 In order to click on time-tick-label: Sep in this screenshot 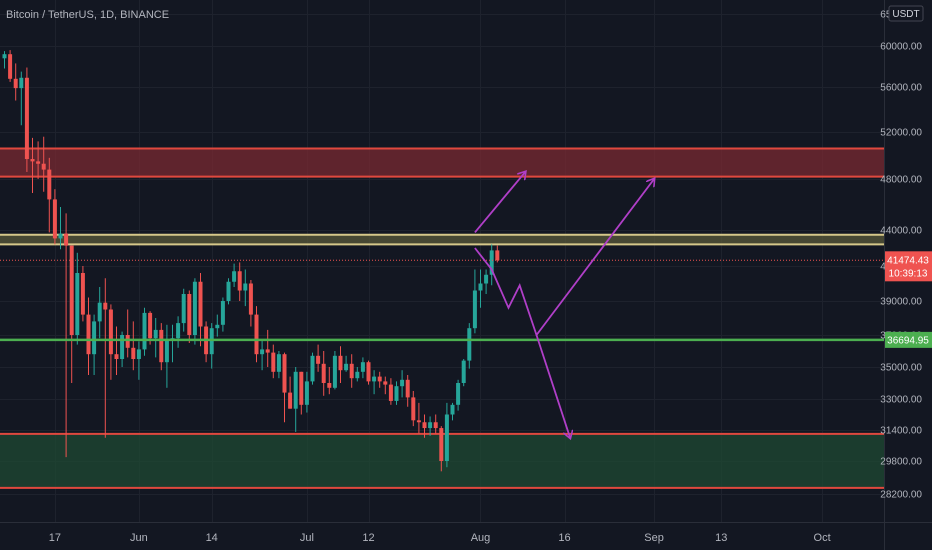, I will do `click(654, 538)`.